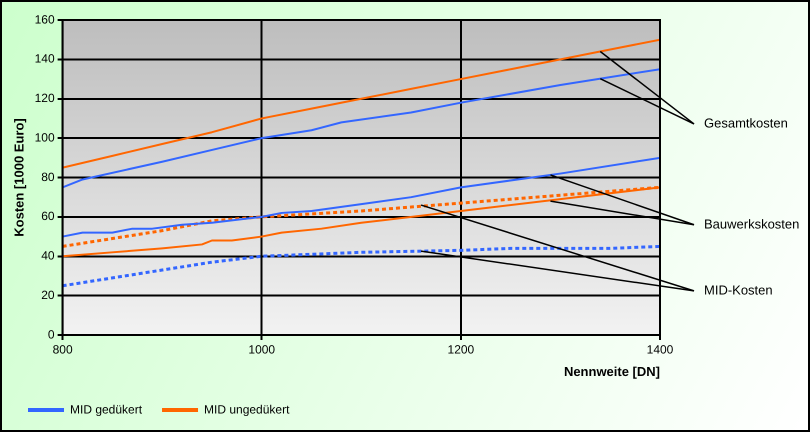 The image size is (810, 432). Describe the element at coordinates (48, 216) in the screenshot. I see `y-tick-label: 60` at that location.